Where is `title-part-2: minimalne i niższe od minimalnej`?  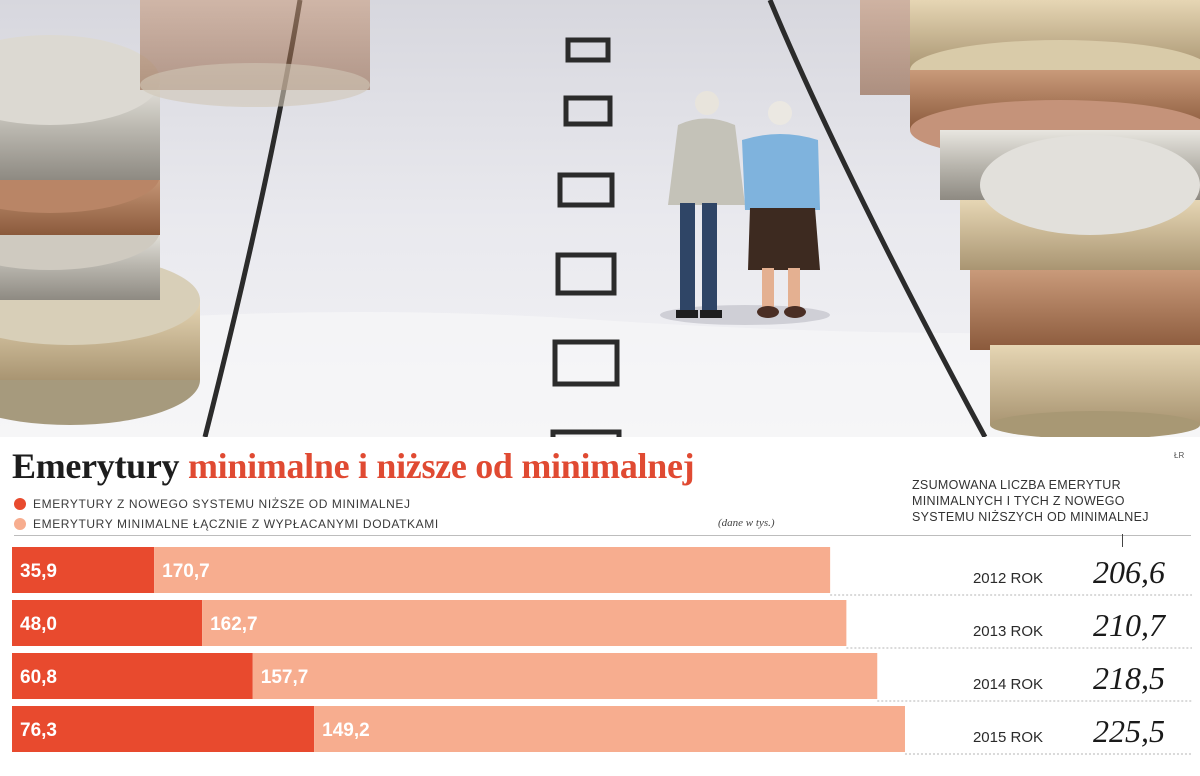
title-part-2: minimalne i niższe od minimalnej is located at coordinates (441, 466).